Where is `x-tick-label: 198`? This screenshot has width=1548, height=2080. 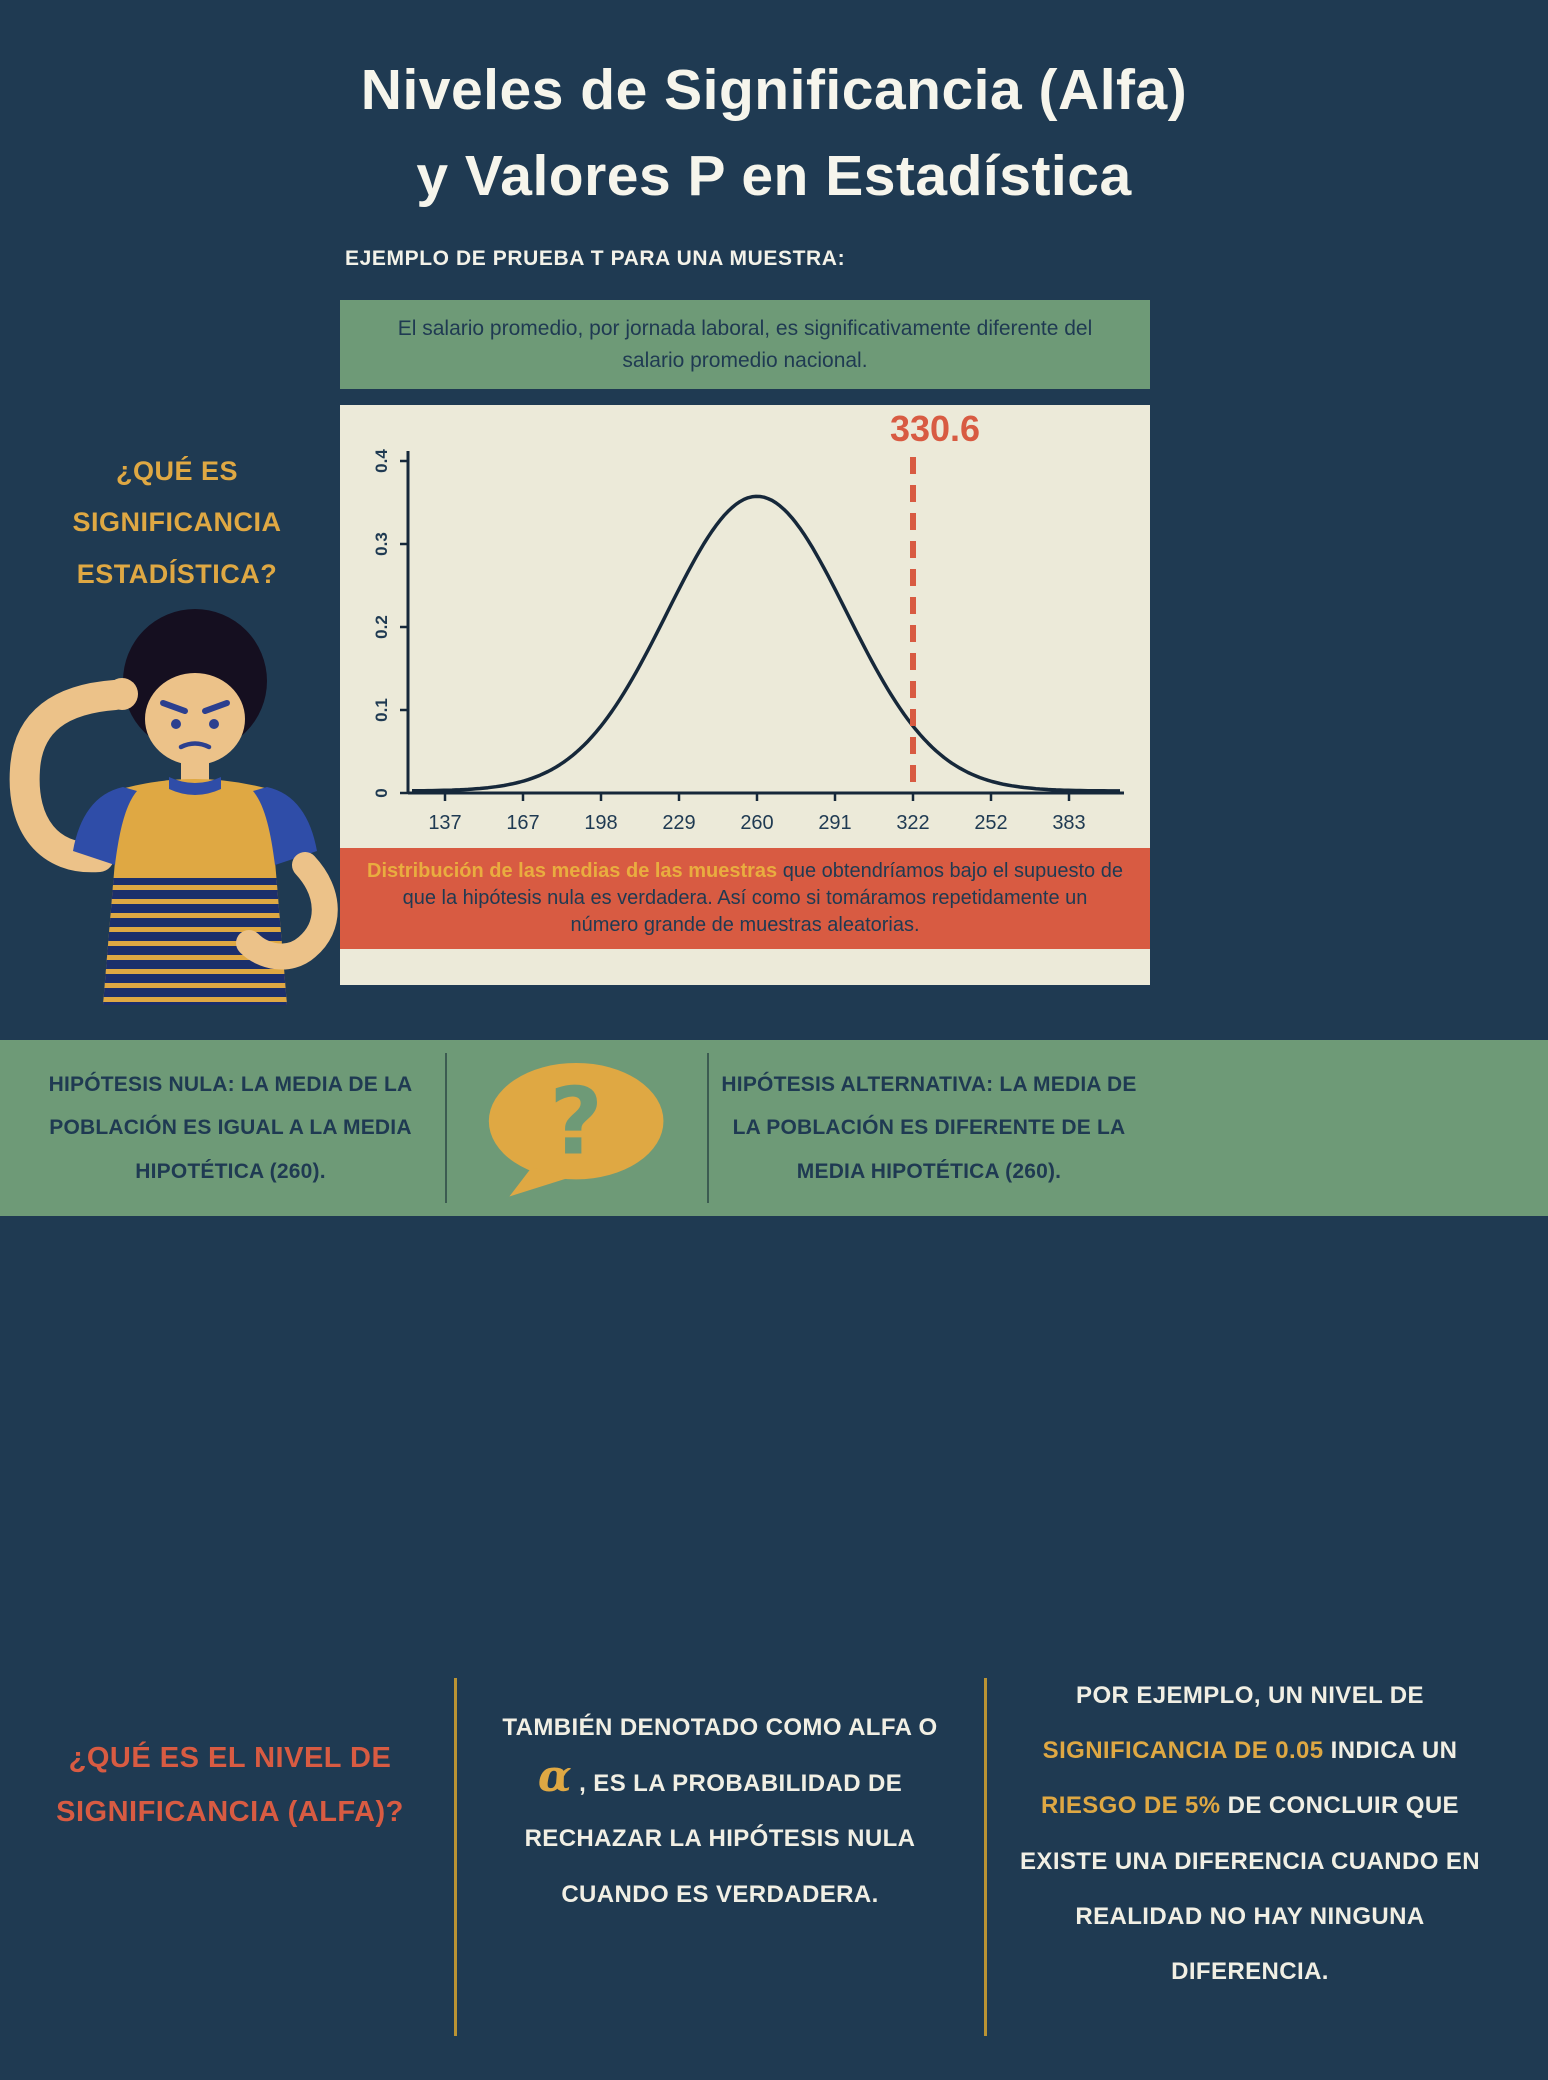
x-tick-label: 198 is located at coordinates (600, 823).